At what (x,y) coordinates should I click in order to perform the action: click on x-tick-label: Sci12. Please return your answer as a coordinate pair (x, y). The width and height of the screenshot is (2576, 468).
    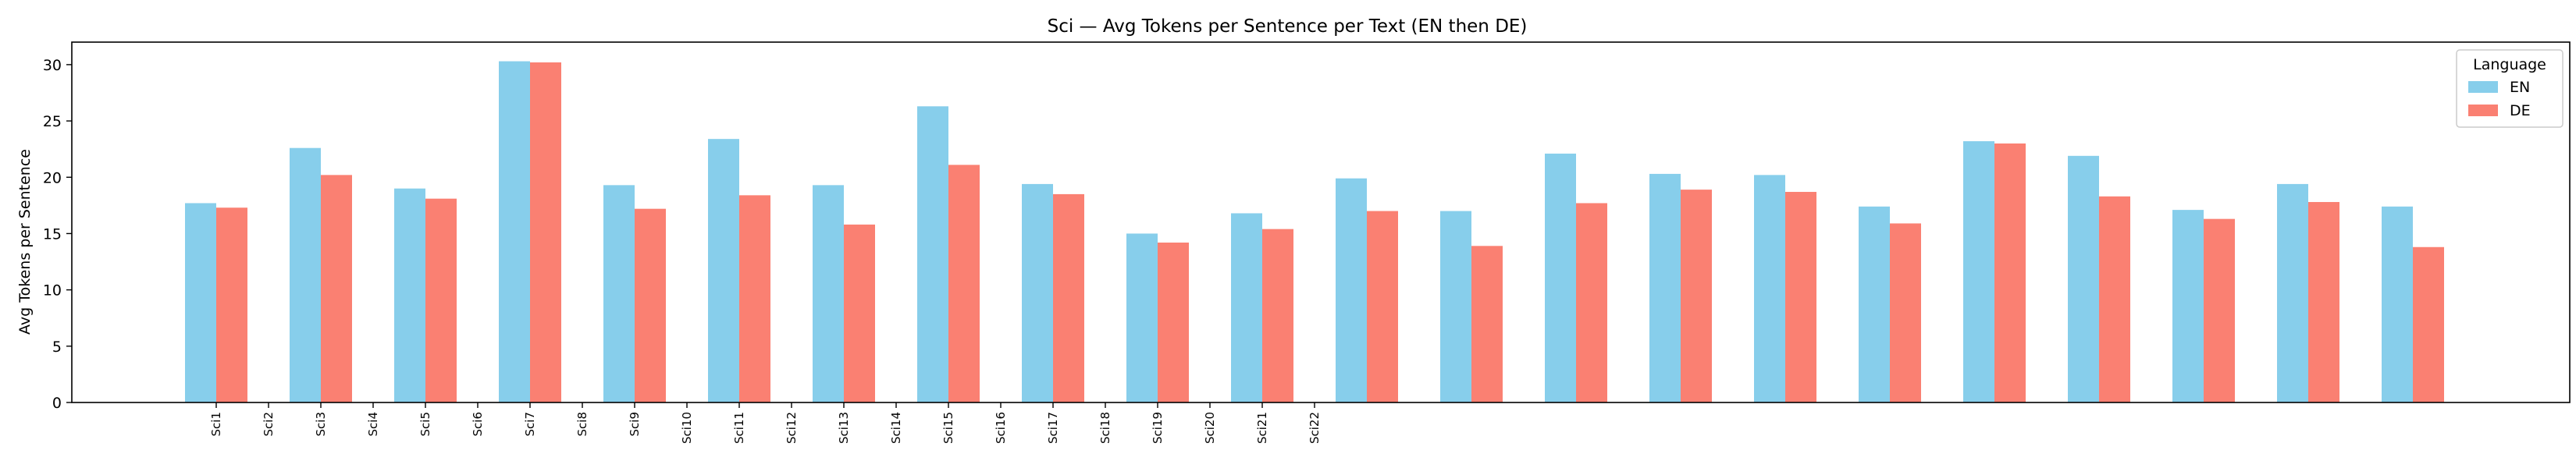
    Looking at the image, I should click on (792, 428).